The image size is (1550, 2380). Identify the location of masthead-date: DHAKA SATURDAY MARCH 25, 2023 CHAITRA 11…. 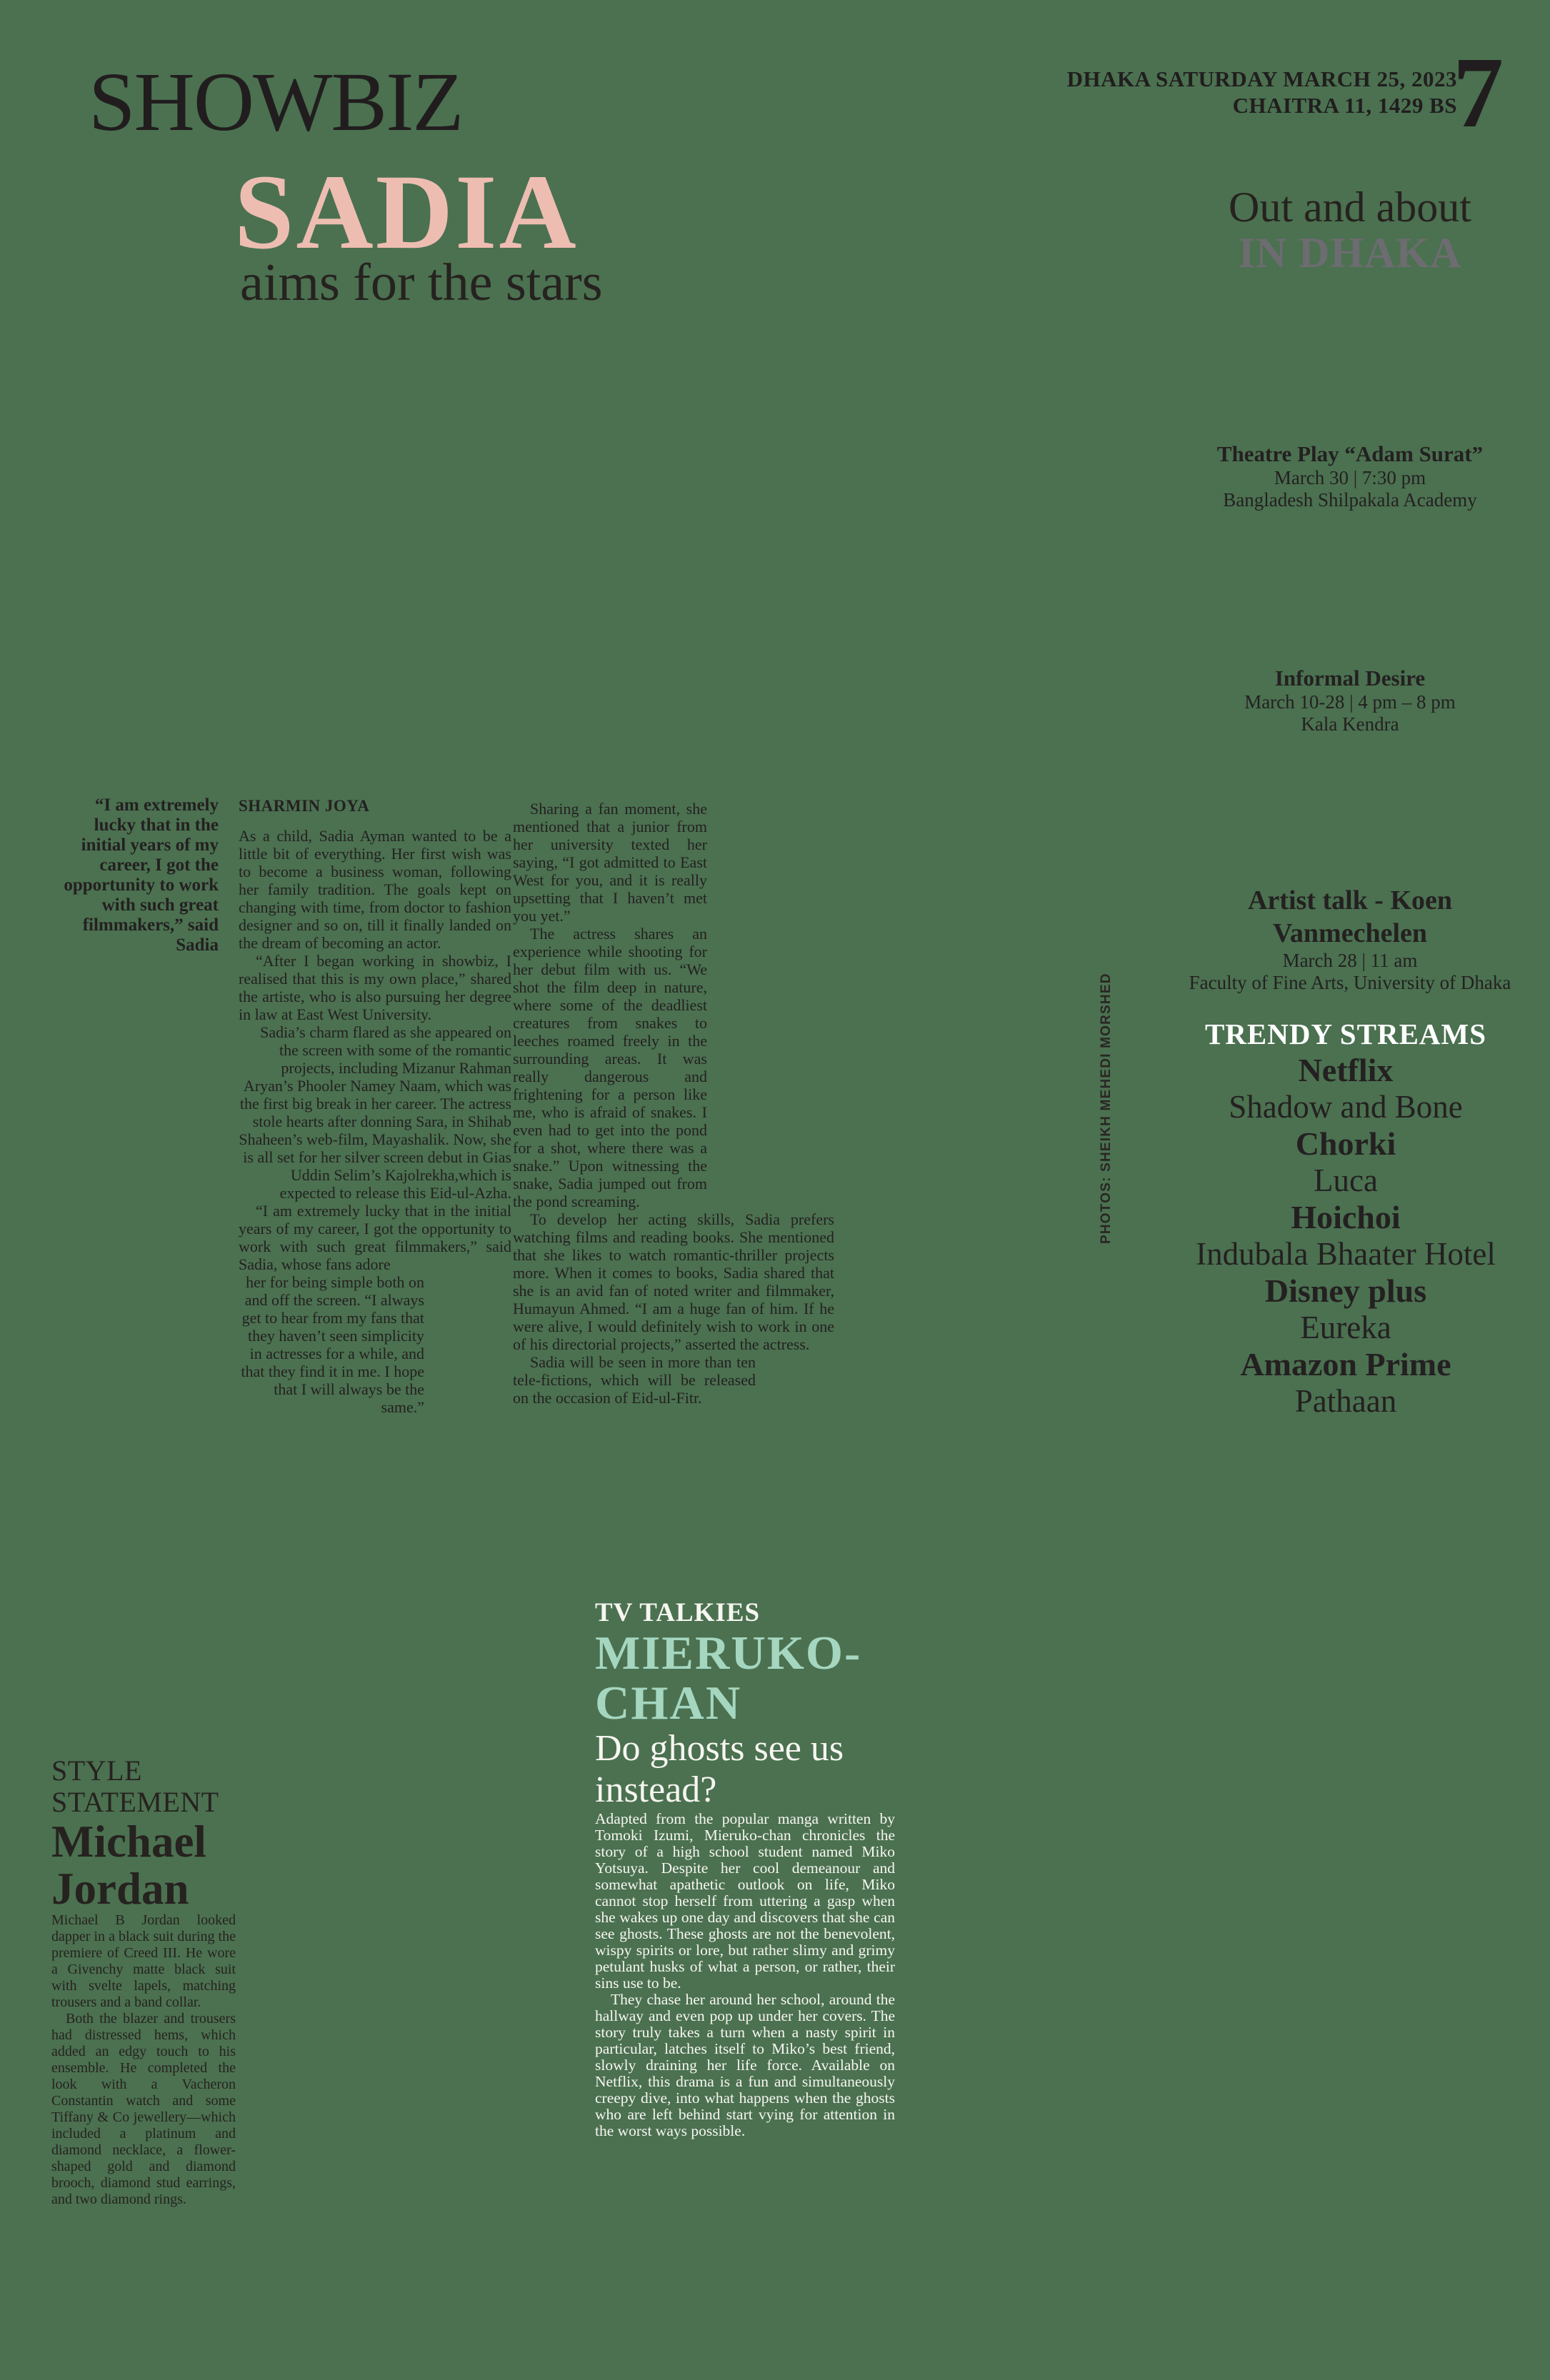
(1262, 92).